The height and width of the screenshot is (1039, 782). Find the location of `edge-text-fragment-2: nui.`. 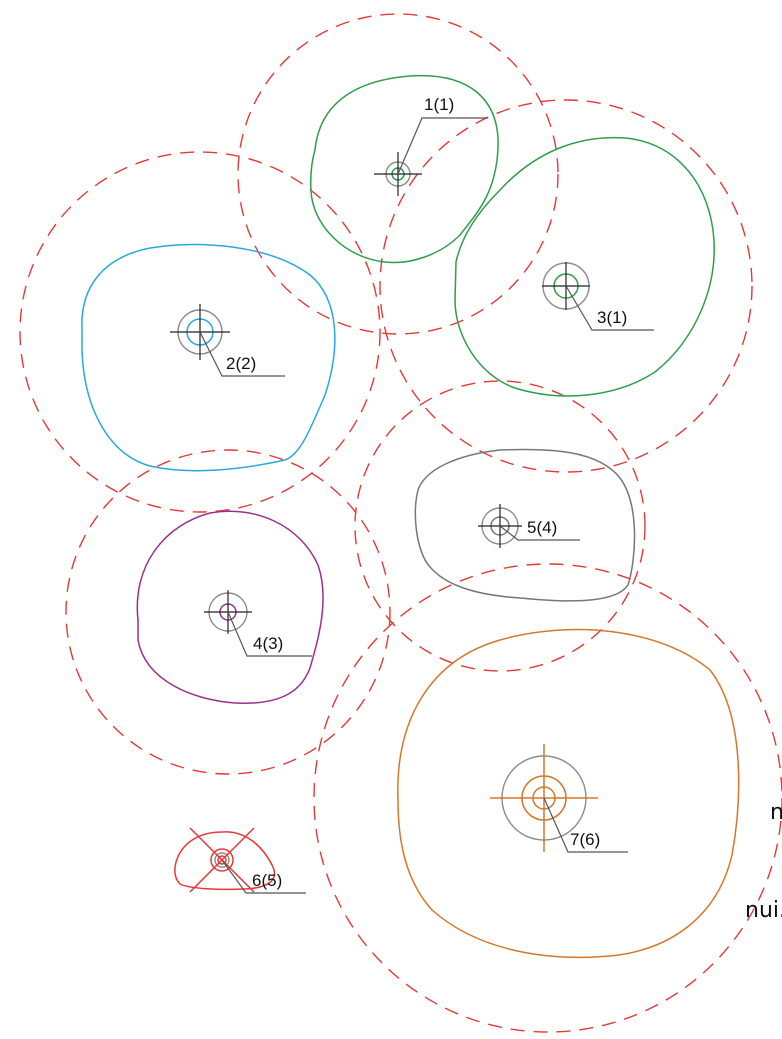

edge-text-fragment-2: nui. is located at coordinates (763, 910).